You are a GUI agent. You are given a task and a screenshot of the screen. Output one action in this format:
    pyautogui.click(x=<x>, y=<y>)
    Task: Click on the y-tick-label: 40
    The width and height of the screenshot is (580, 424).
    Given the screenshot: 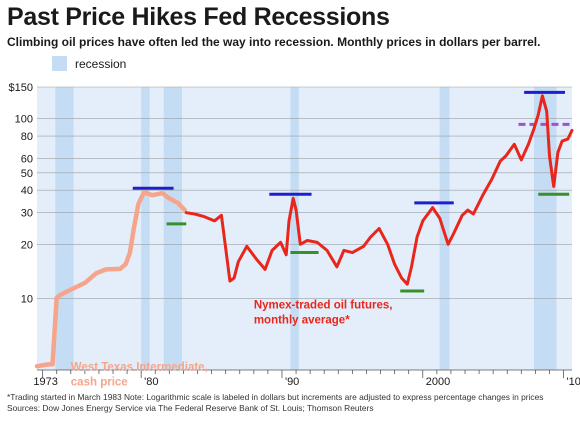 What is the action you would take?
    pyautogui.click(x=27, y=191)
    